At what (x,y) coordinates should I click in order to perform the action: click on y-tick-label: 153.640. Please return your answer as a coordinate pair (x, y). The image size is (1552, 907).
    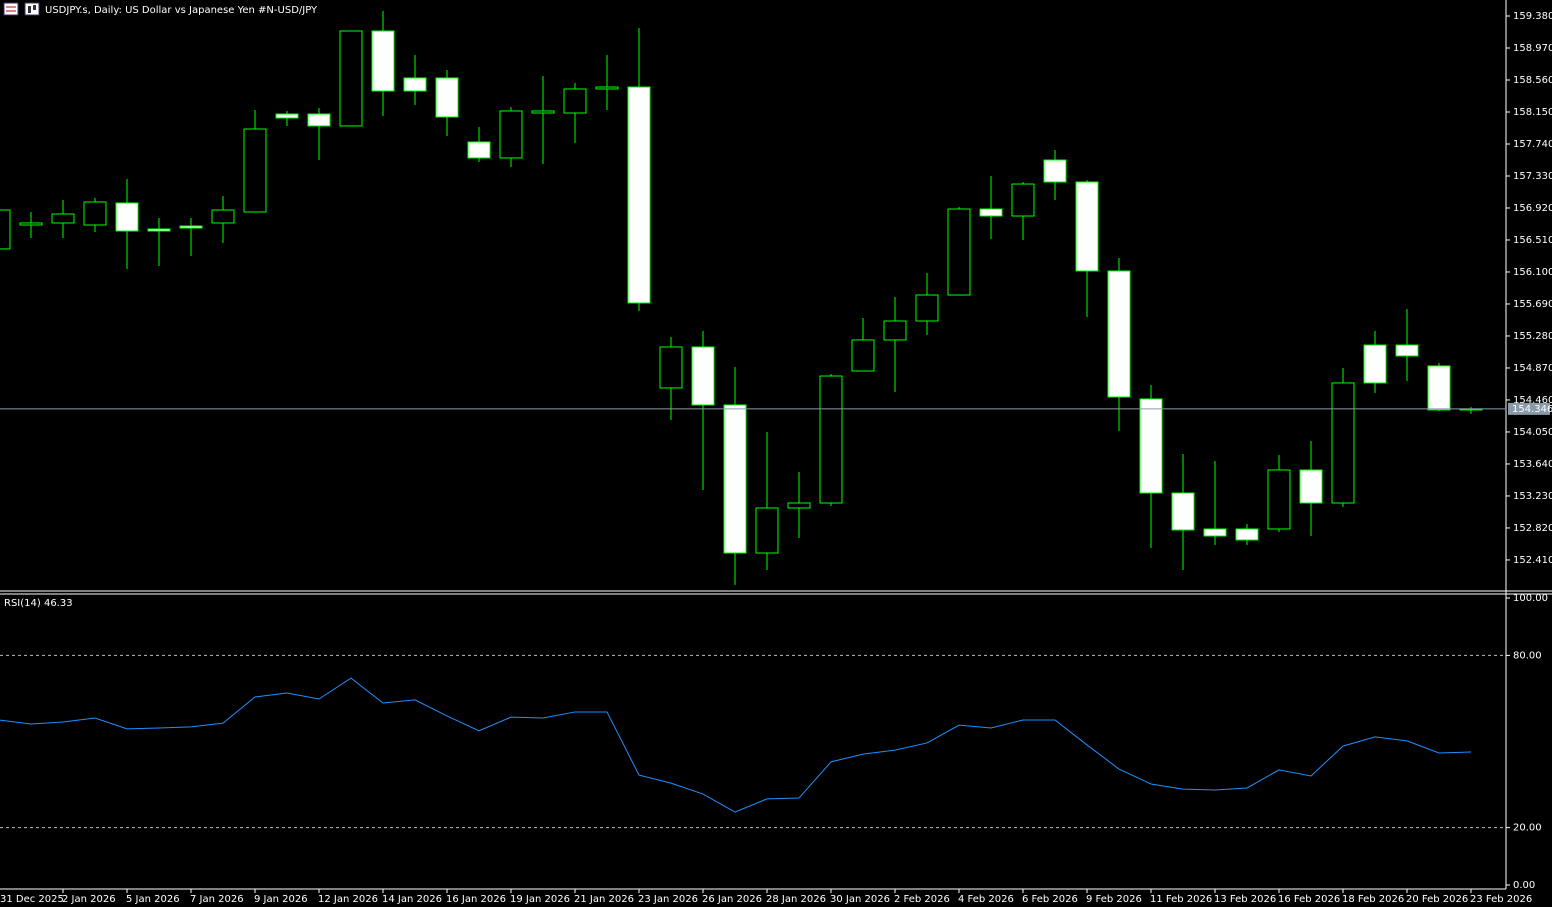
    Looking at the image, I should click on (1532, 464).